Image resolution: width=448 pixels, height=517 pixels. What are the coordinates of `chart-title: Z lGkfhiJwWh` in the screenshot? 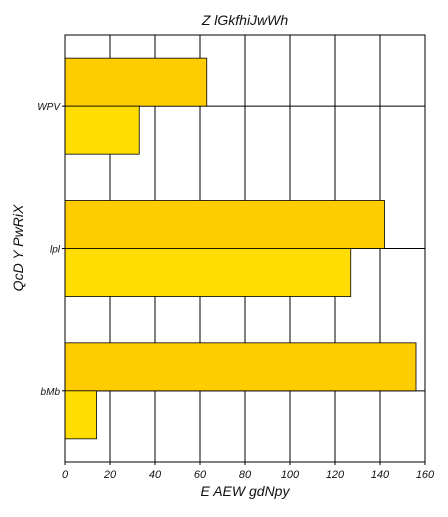 It's located at (245, 20).